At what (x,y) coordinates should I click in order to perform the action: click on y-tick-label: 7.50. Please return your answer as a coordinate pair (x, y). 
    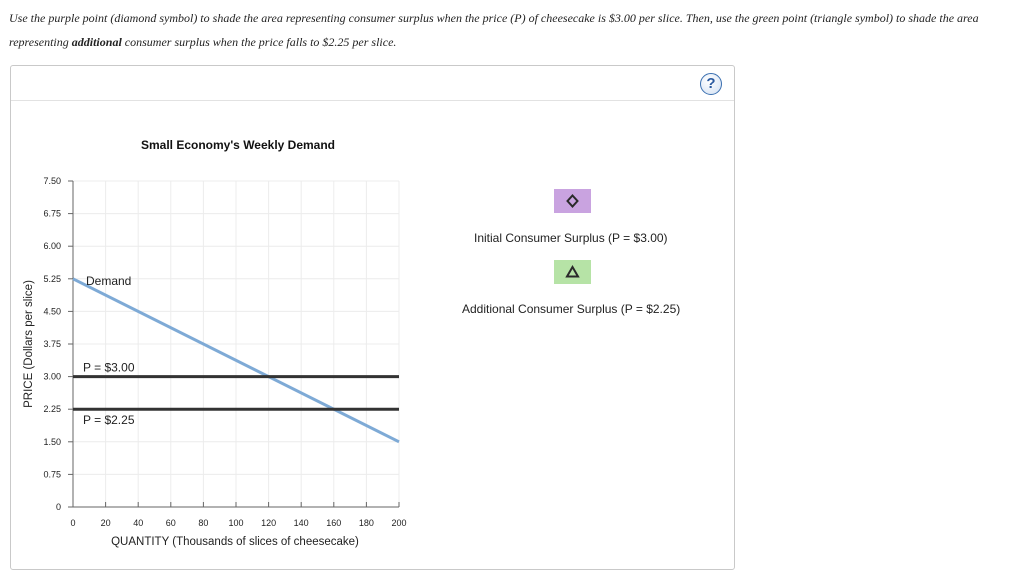
    Looking at the image, I should click on (52, 181).